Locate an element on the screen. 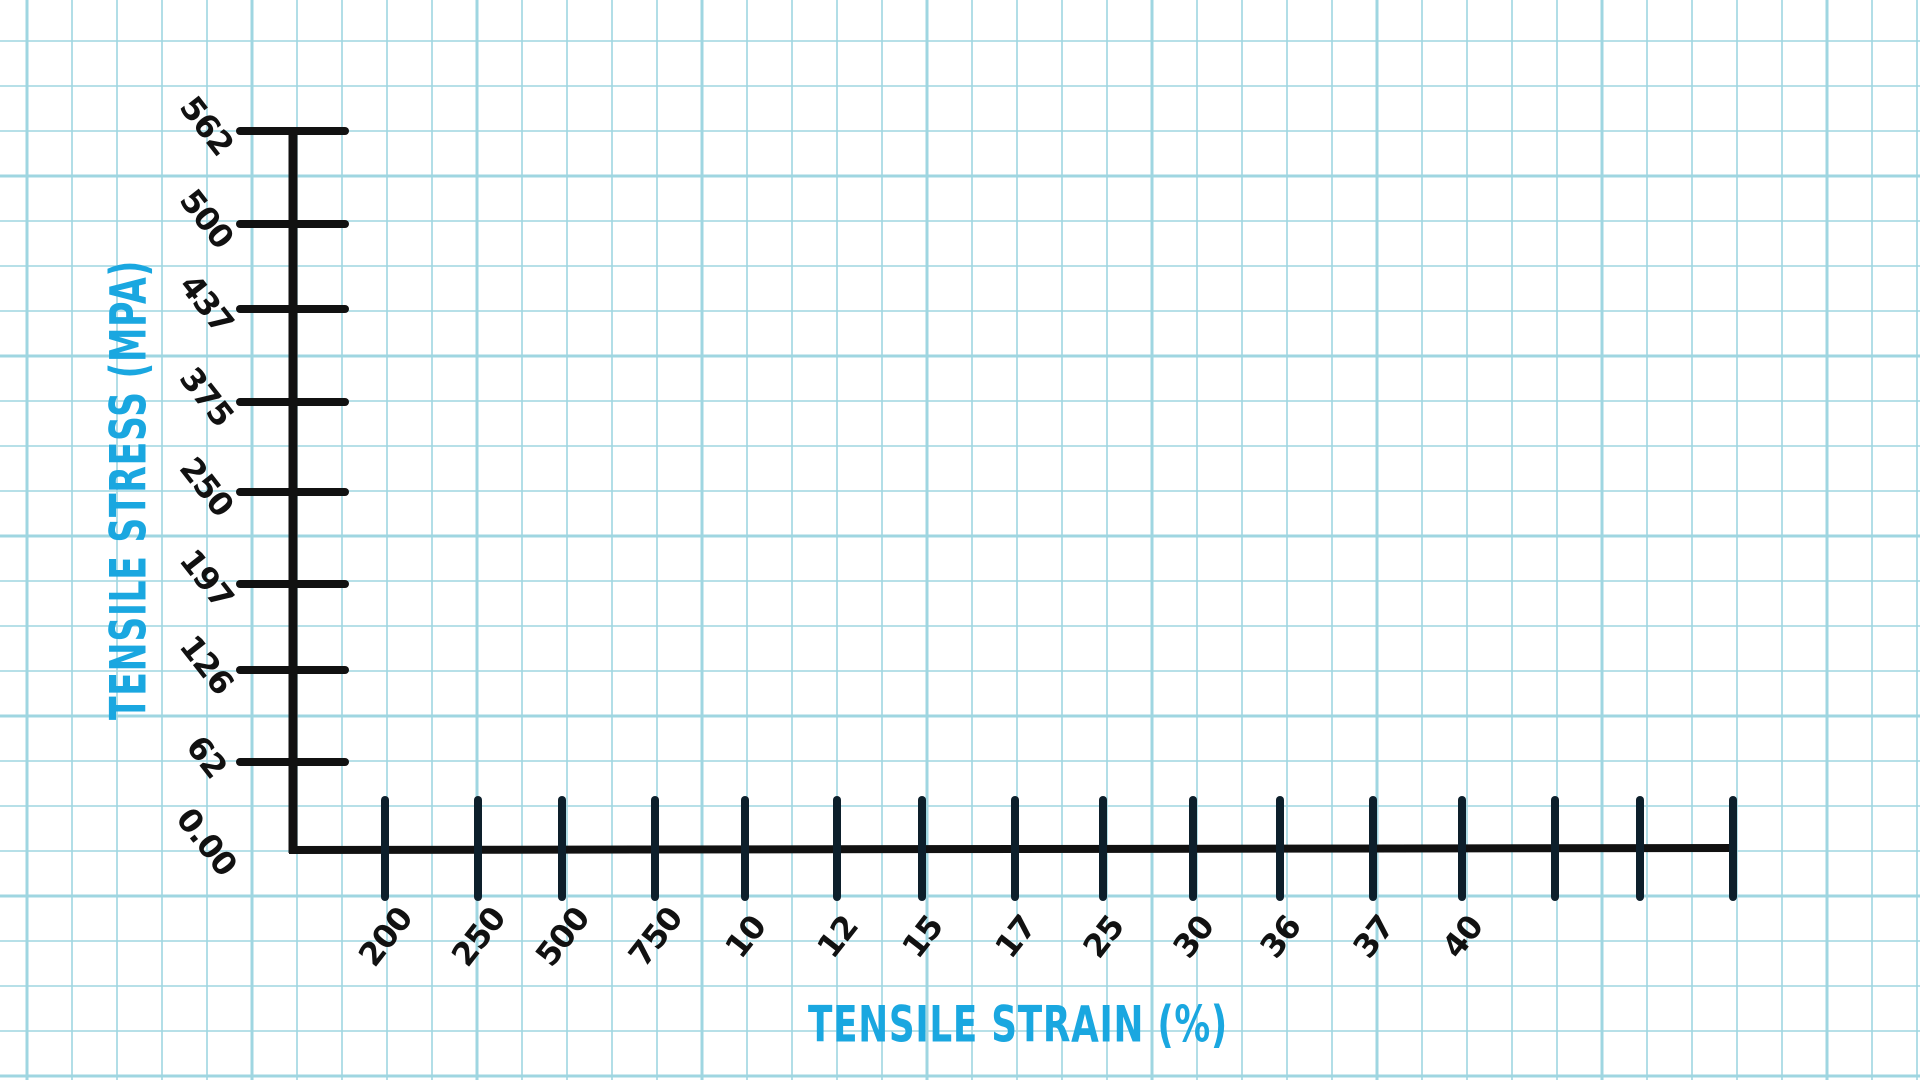 The height and width of the screenshot is (1084, 1920). y-tick-label: 562 is located at coordinates (206, 126).